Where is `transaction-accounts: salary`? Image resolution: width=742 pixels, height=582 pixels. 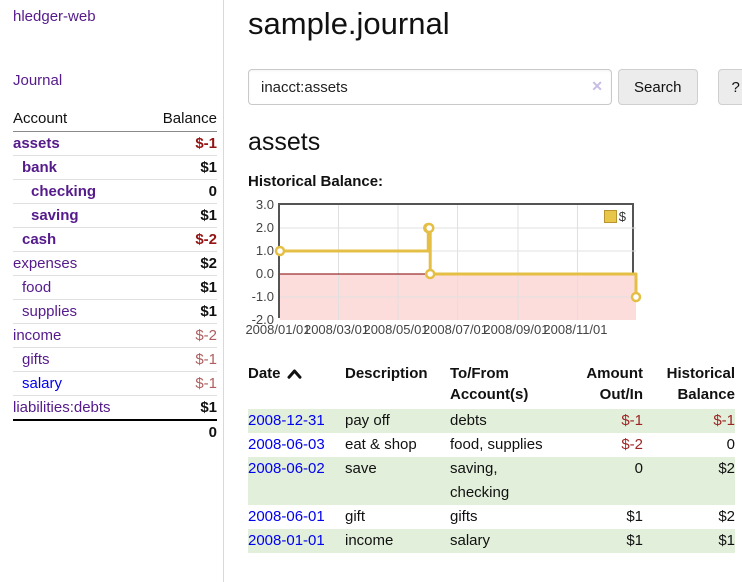
transaction-accounts: salary is located at coordinates (504, 541).